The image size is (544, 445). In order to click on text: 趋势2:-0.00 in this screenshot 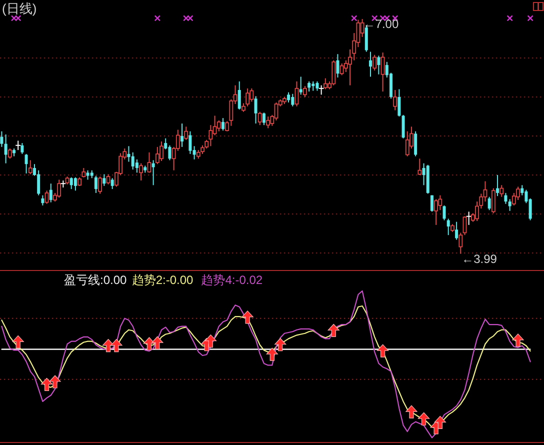, I will do `click(163, 280)`.